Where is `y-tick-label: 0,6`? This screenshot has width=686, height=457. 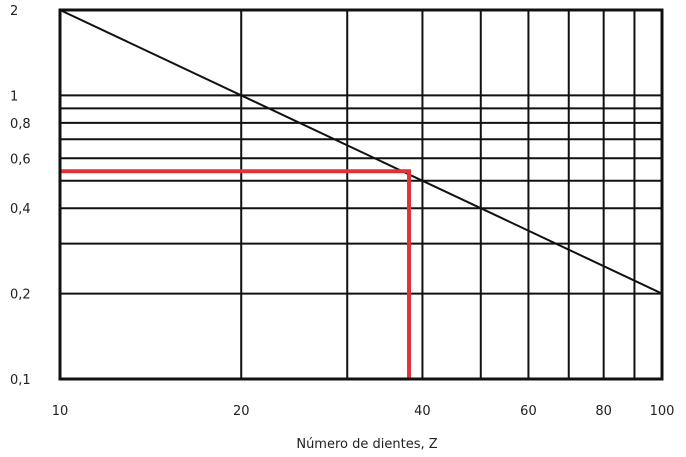
y-tick-label: 0,6 is located at coordinates (20, 159).